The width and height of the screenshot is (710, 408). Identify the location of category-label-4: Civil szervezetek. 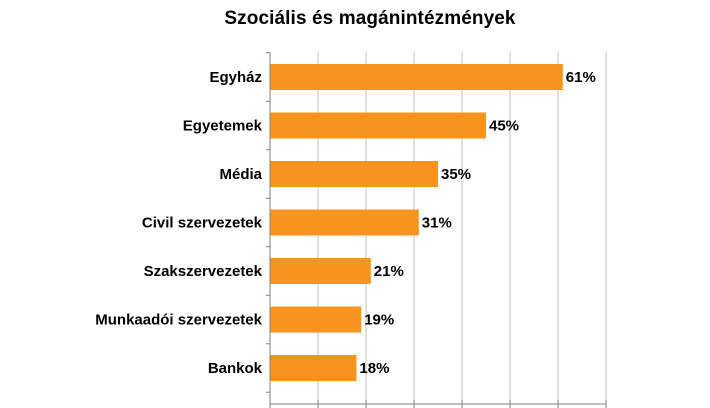
(202, 223).